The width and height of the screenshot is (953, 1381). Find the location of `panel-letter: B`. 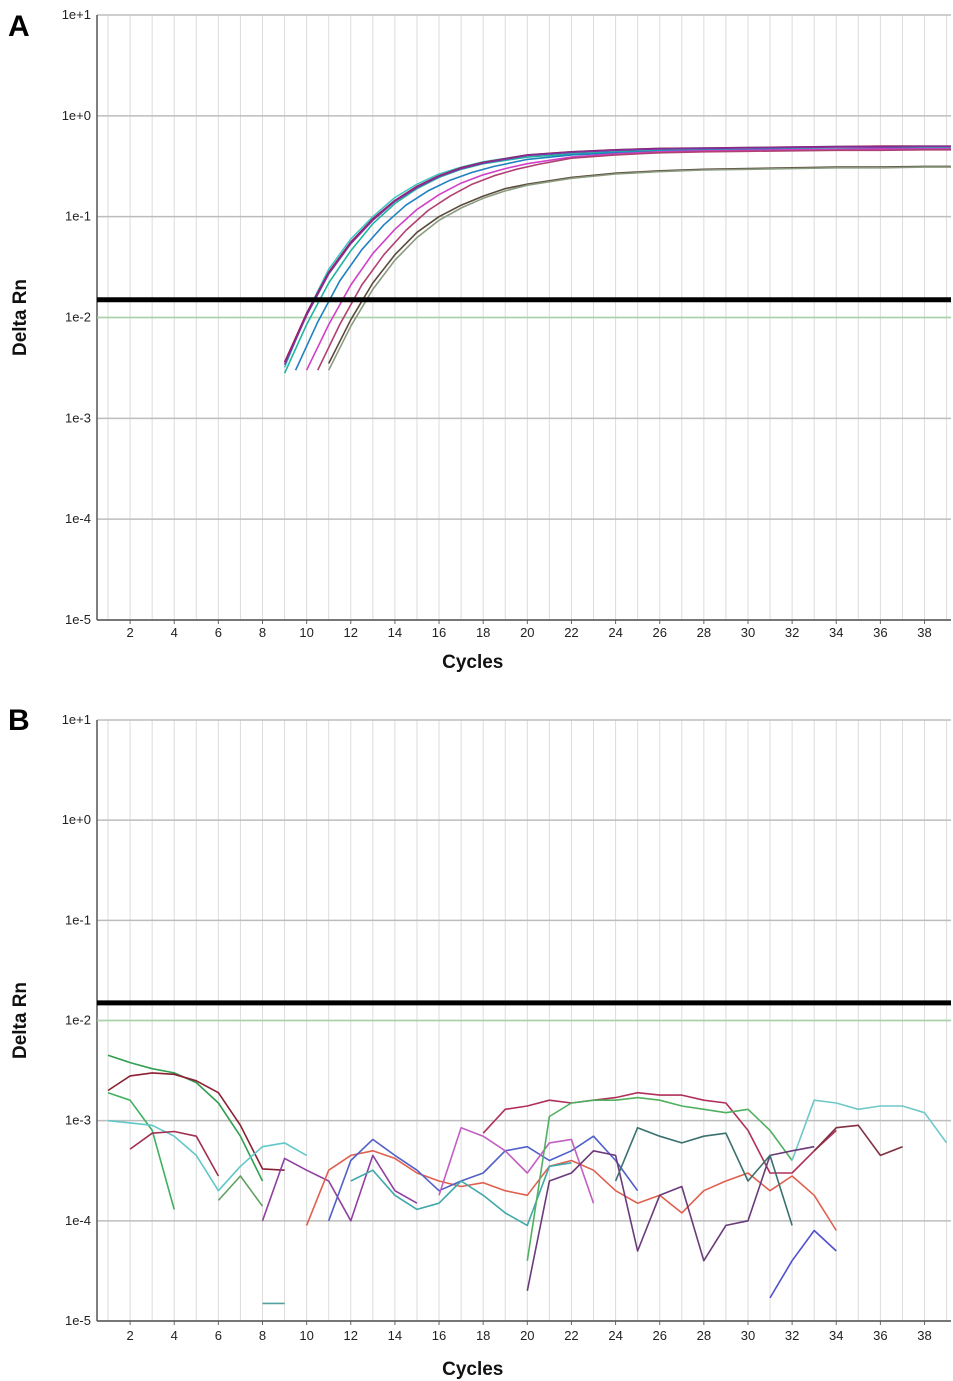

panel-letter: B is located at coordinates (19, 720).